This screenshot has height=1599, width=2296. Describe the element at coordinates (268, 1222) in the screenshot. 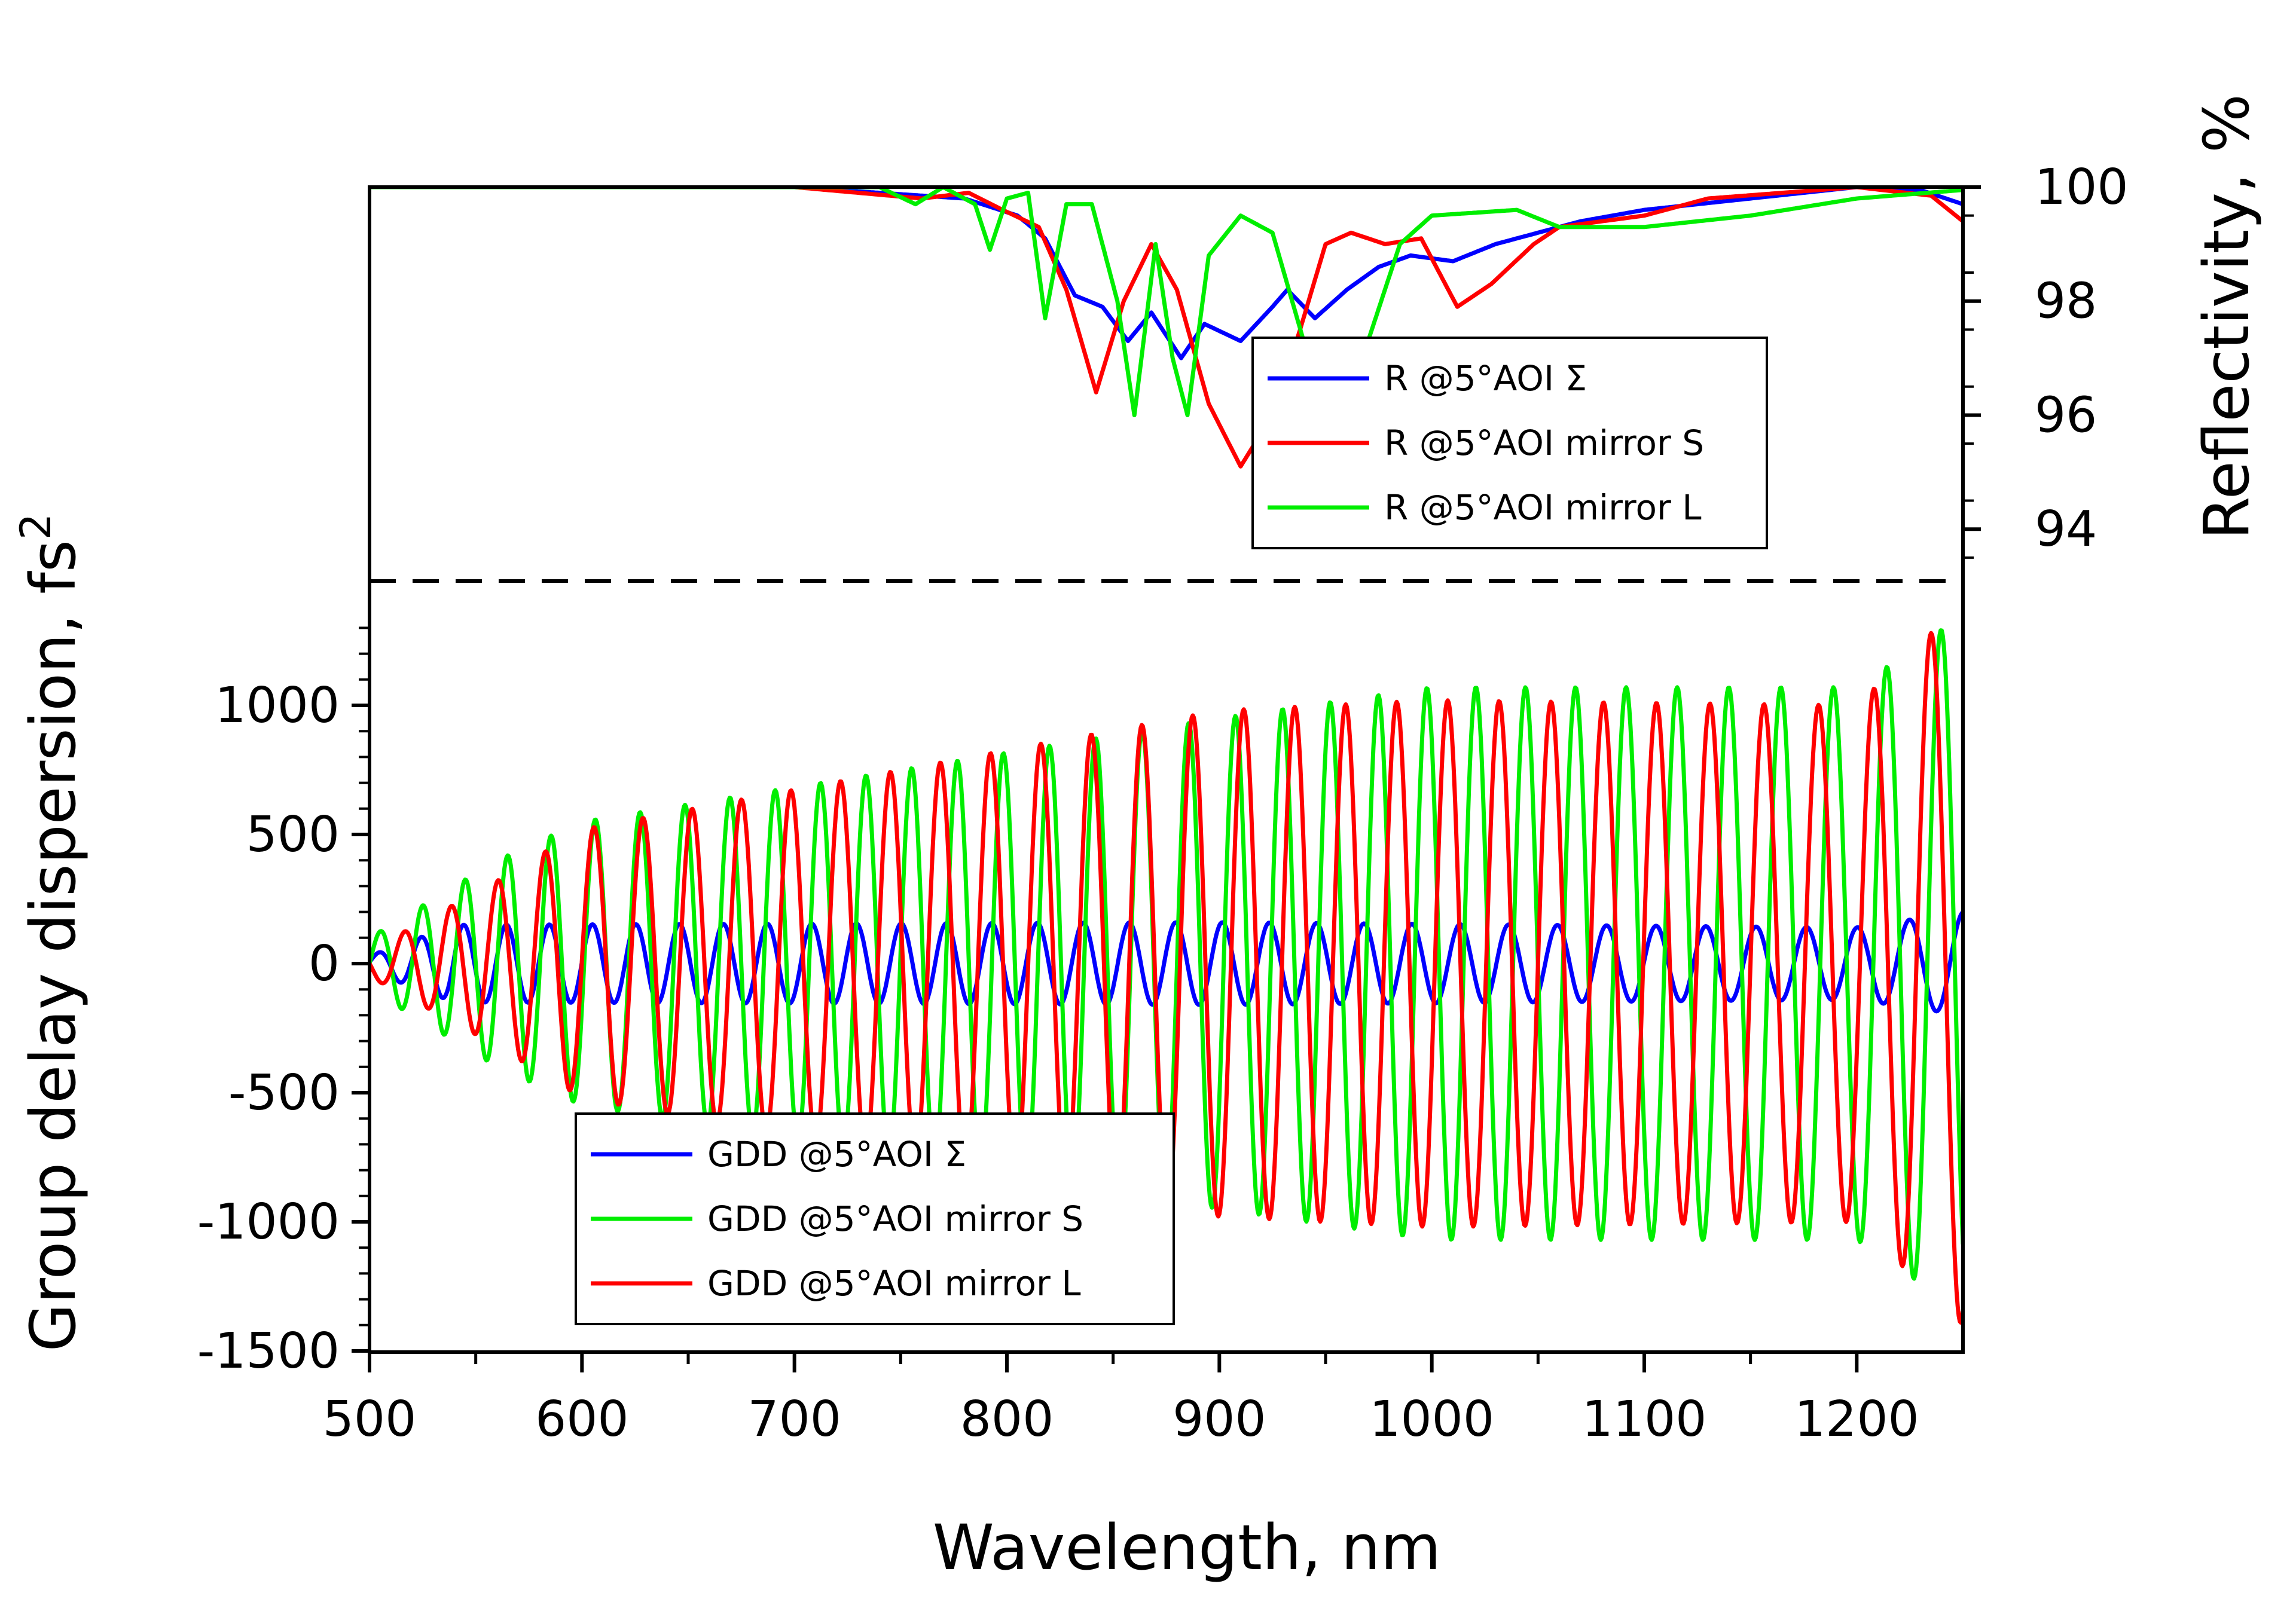

I see `gdd-y-tick-label: -1000` at that location.